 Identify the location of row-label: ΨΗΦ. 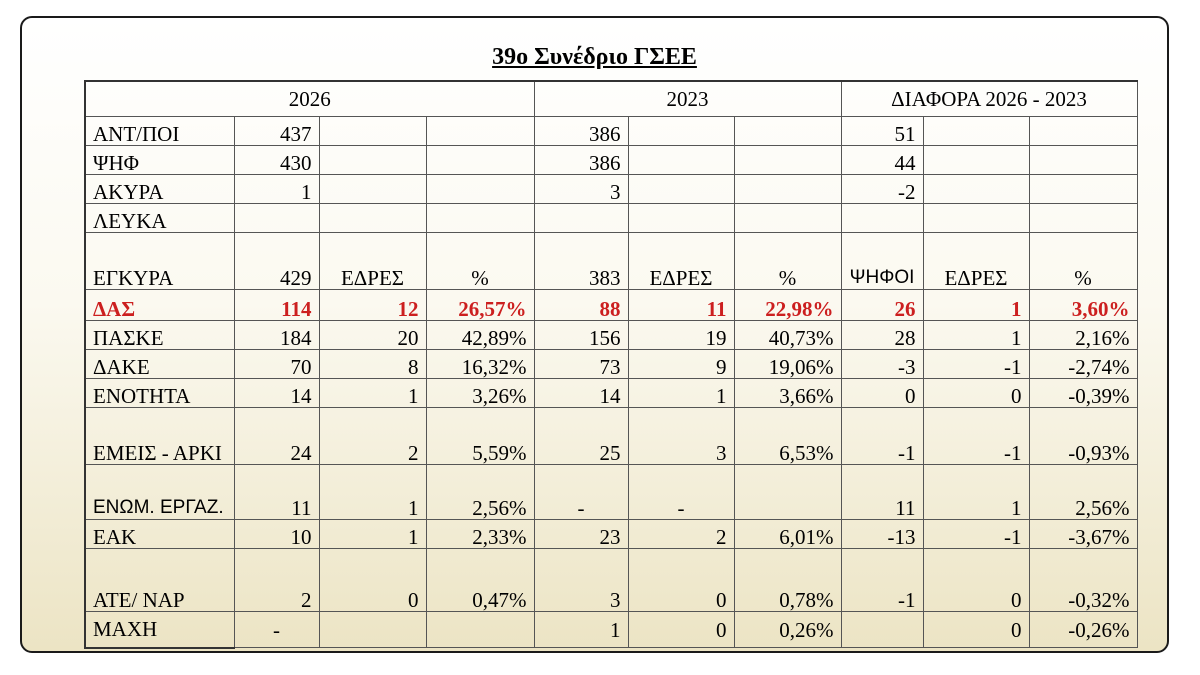
(159, 160).